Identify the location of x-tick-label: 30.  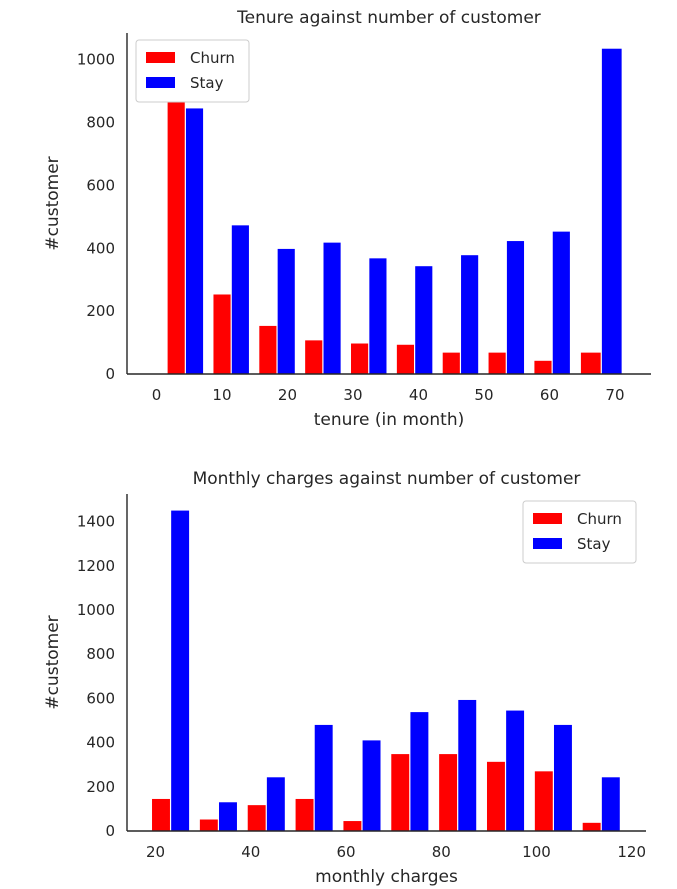
(352, 395).